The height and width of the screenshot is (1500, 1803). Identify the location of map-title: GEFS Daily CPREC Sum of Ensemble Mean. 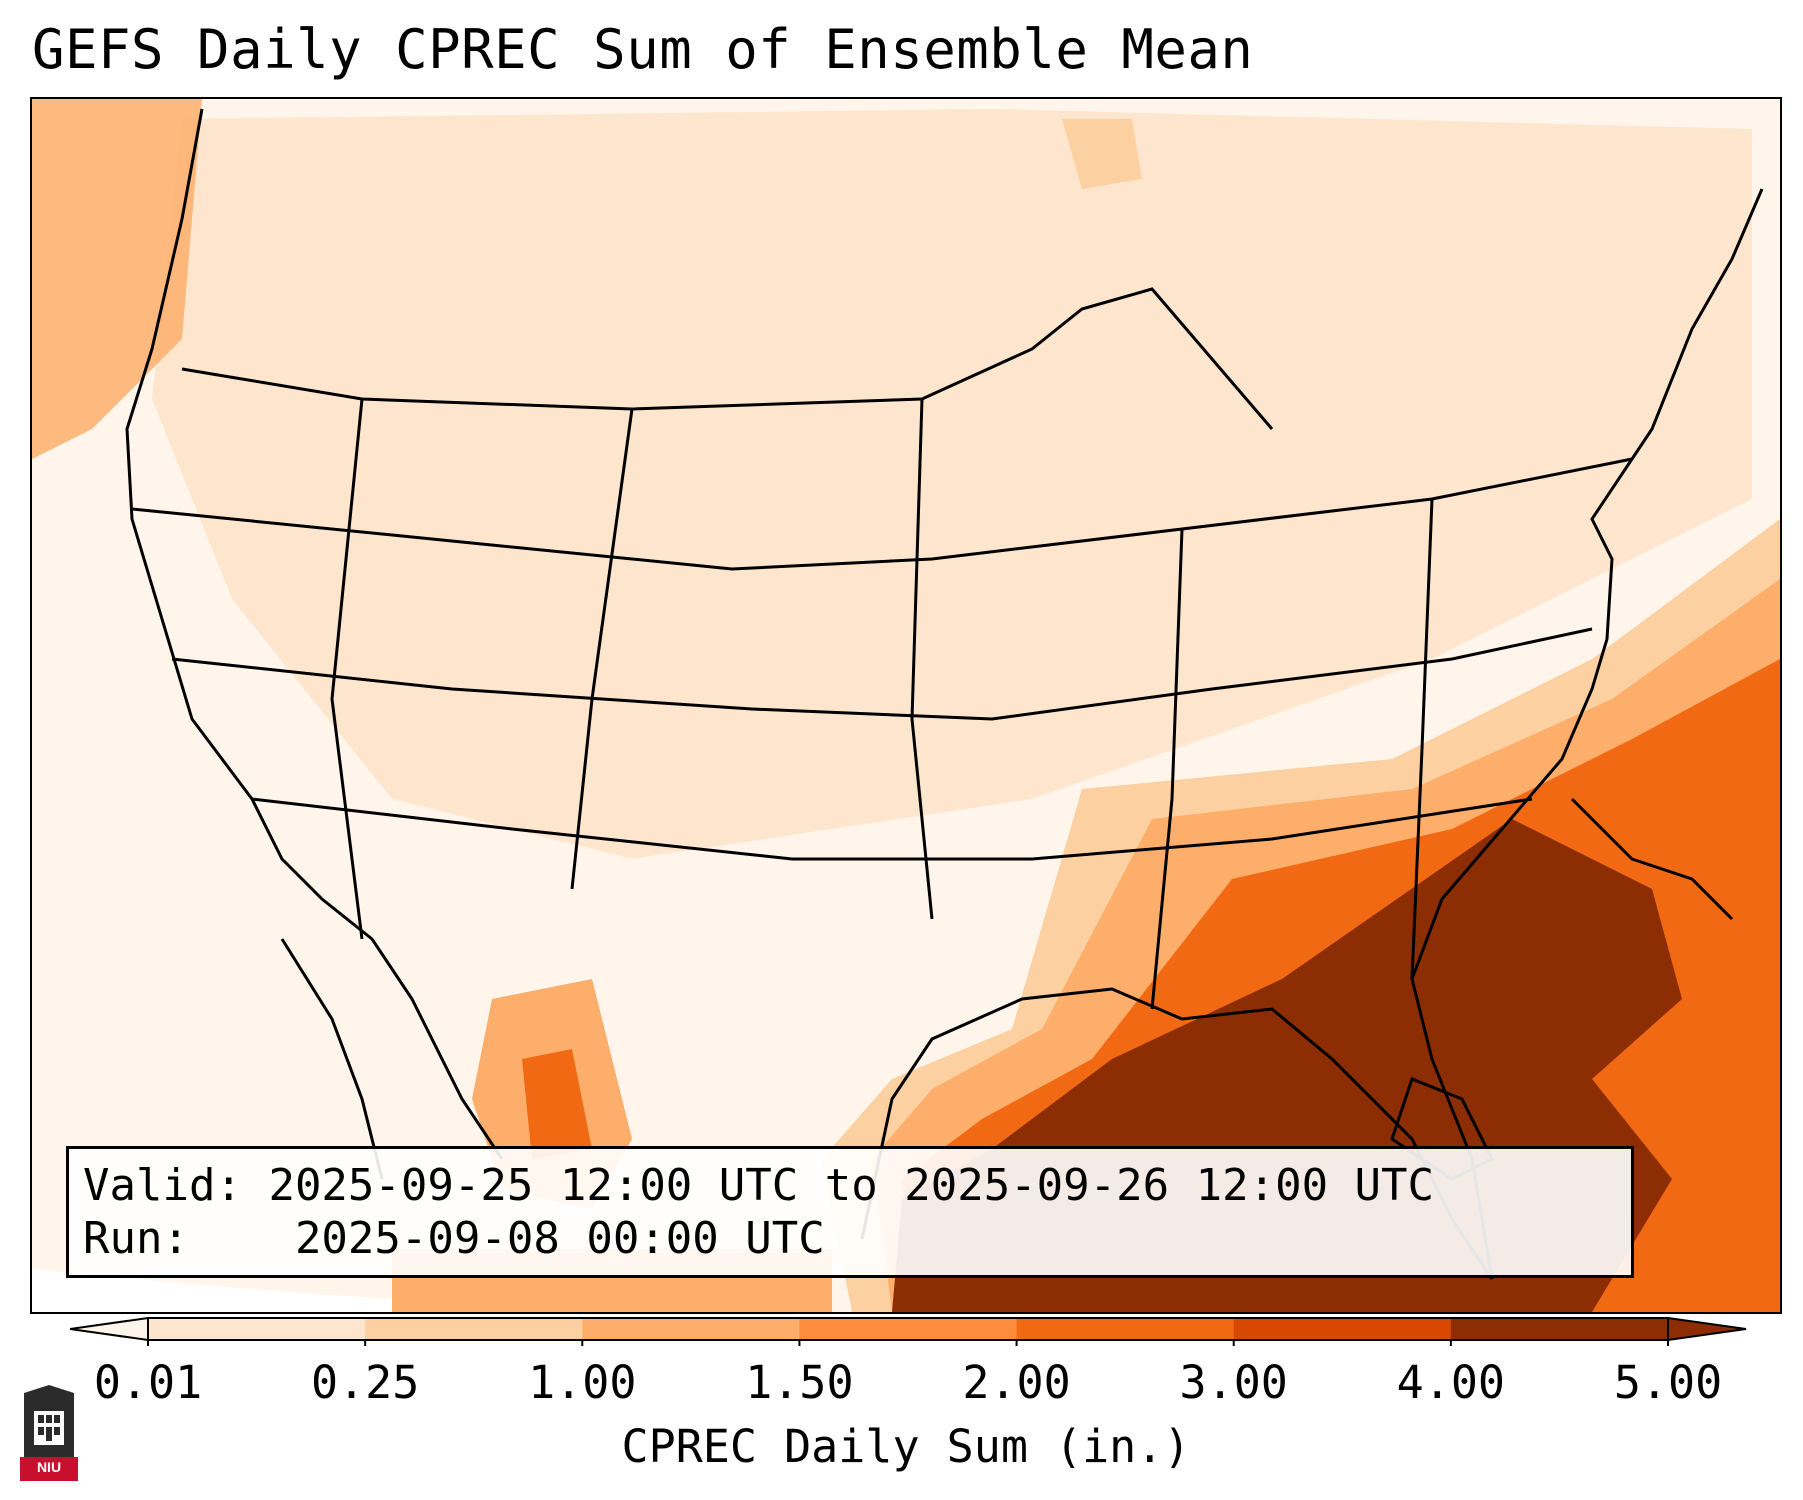
(643, 49).